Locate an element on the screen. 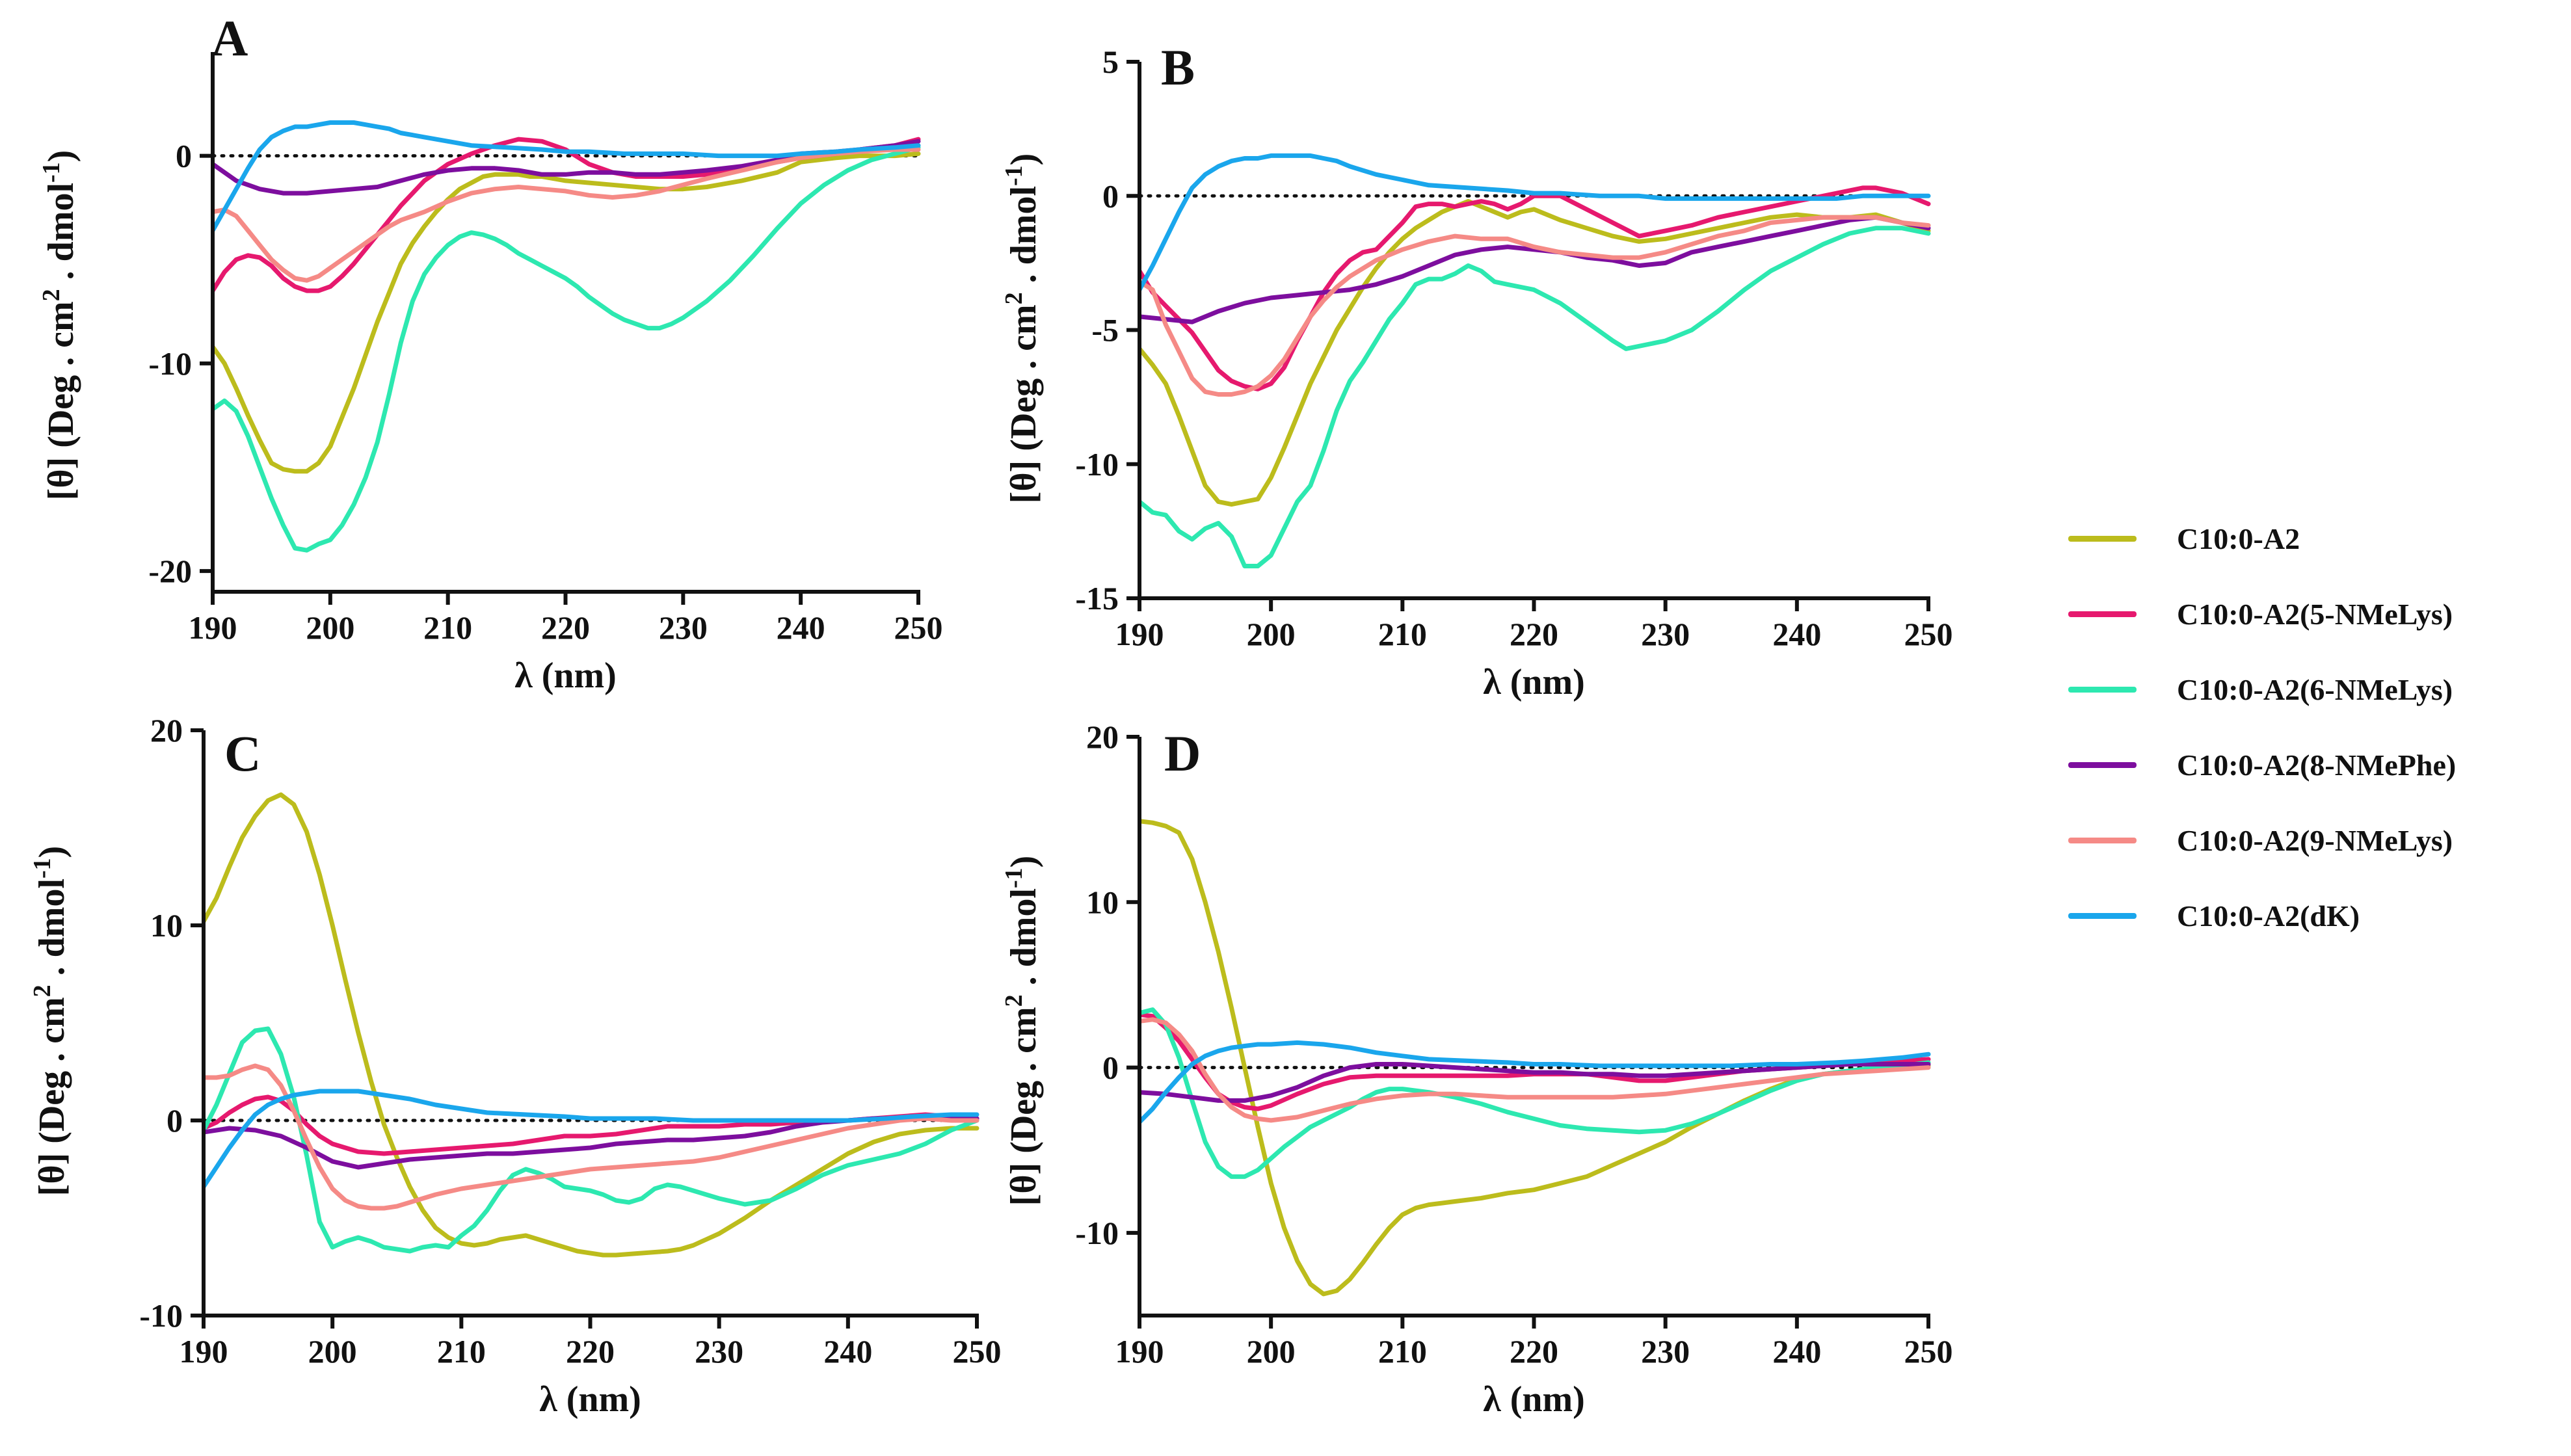 Image resolution: width=2571 pixels, height=1456 pixels. legend-item: C10:0-A2(dK) is located at coordinates (2315, 916).